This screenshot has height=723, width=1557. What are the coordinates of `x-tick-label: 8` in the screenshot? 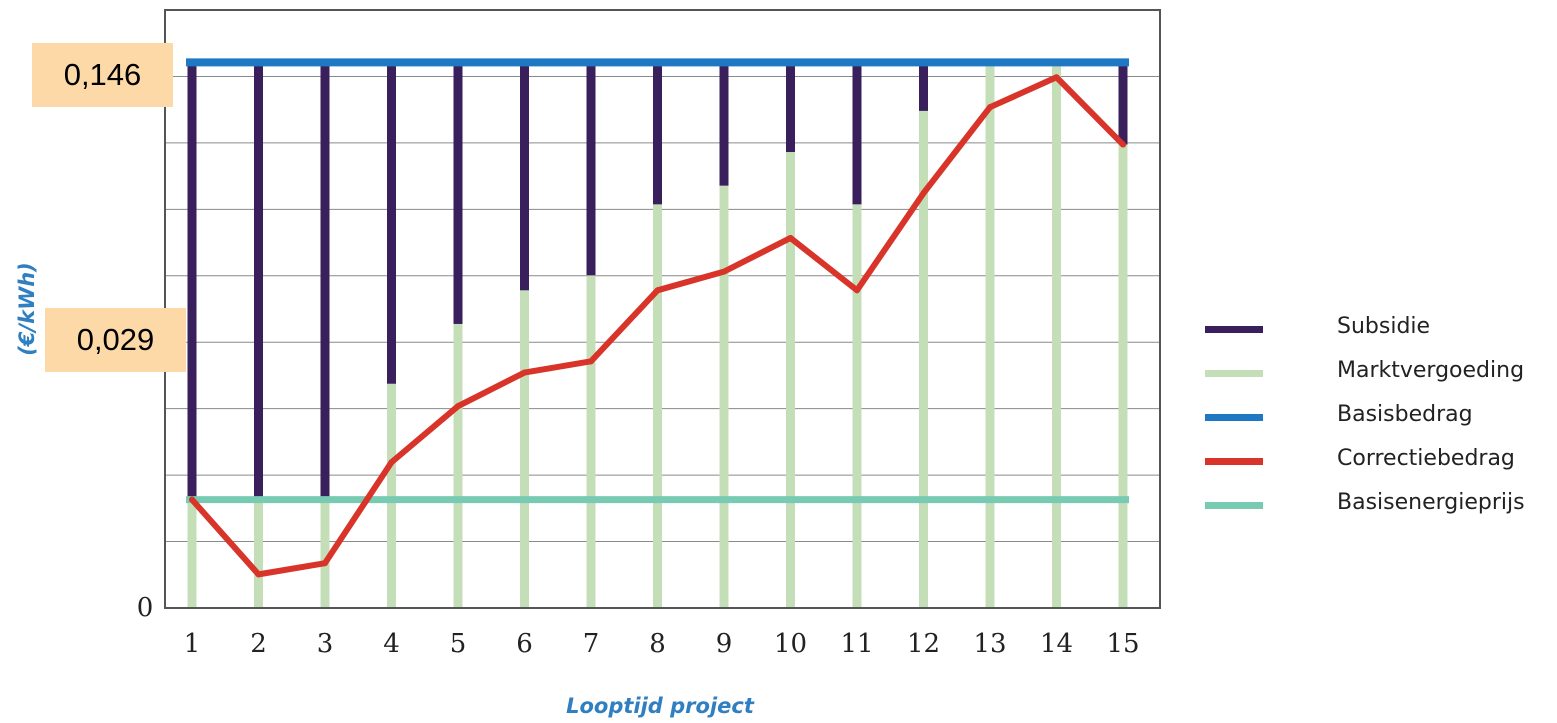 It's located at (657, 644).